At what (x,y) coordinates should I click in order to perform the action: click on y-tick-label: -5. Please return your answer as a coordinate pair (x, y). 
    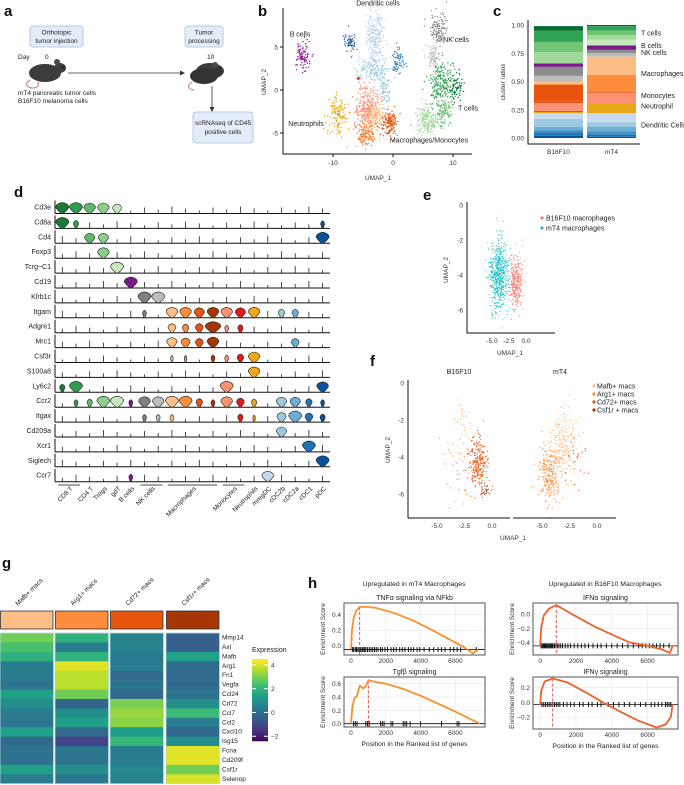
    Looking at the image, I should click on (275, 134).